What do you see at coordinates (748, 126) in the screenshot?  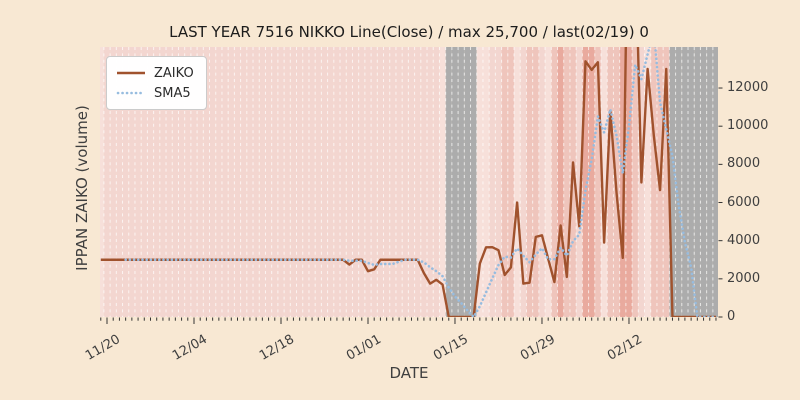 I see `y-tick-label: 10000` at bounding box center [748, 126].